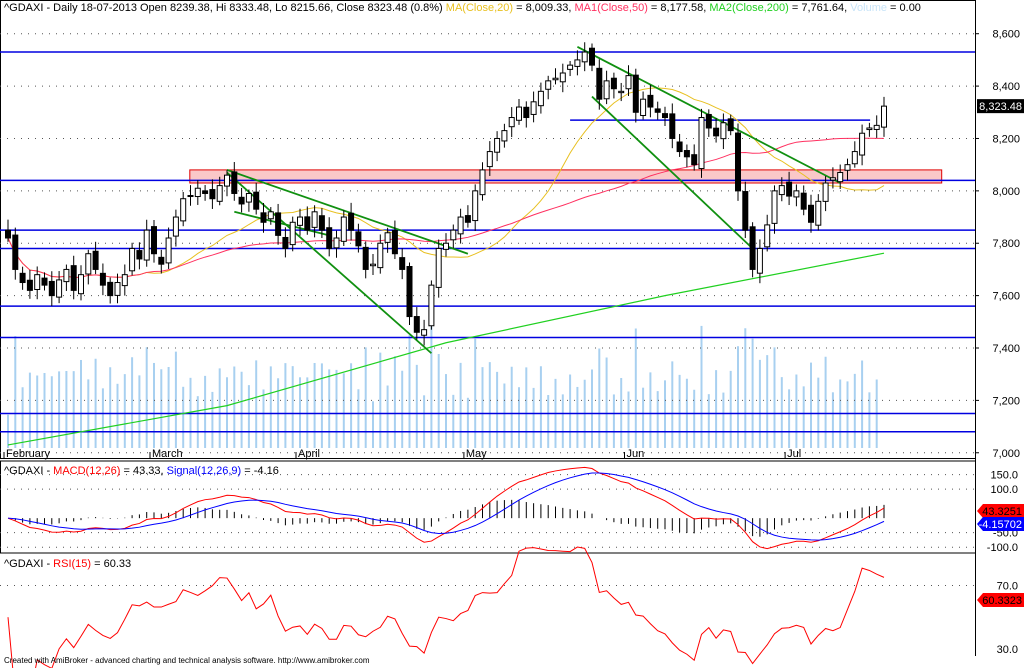 Image resolution: width=1024 pixels, height=668 pixels. I want to click on last-price-label: 8,323.48, so click(1000, 107).